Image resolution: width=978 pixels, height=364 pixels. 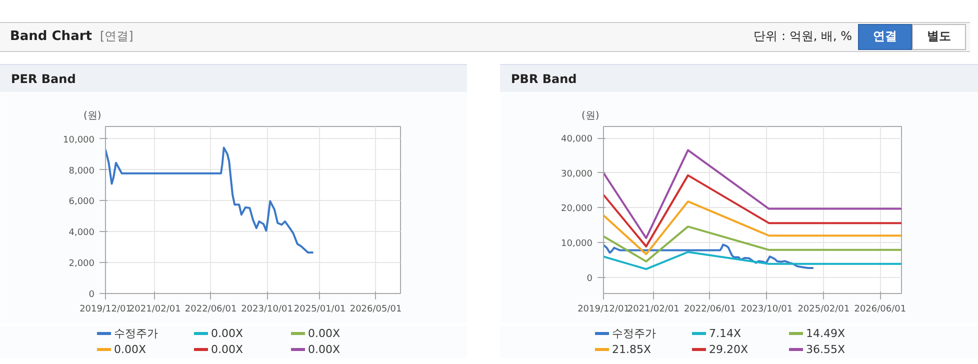 What do you see at coordinates (81, 264) in the screenshot?
I see `y-tick-label: 2,000` at bounding box center [81, 264].